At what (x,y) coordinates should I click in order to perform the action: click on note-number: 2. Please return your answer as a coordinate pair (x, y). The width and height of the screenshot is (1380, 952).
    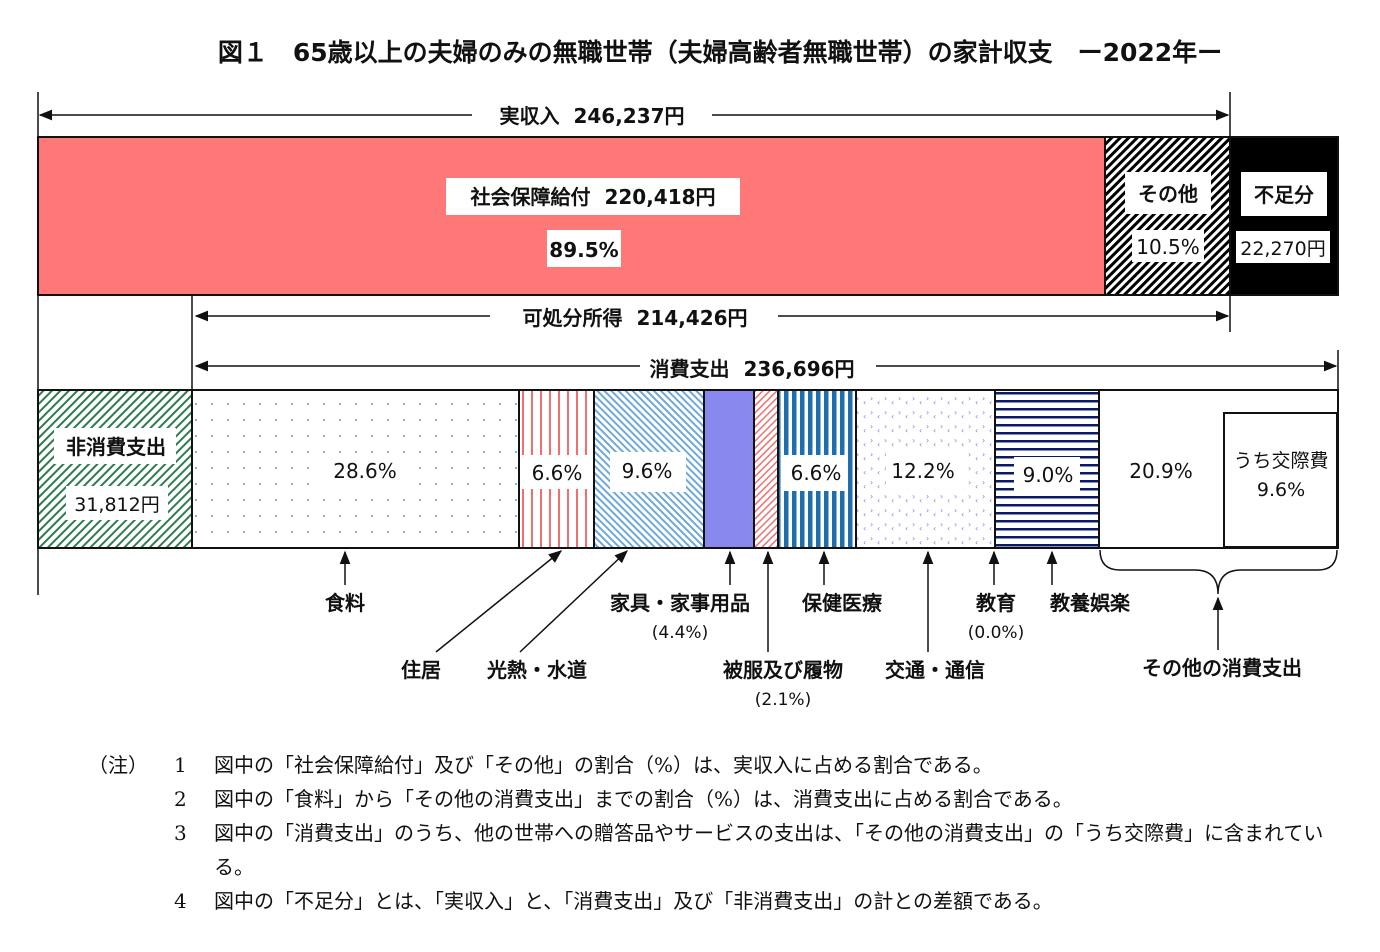
    Looking at the image, I should click on (180, 799).